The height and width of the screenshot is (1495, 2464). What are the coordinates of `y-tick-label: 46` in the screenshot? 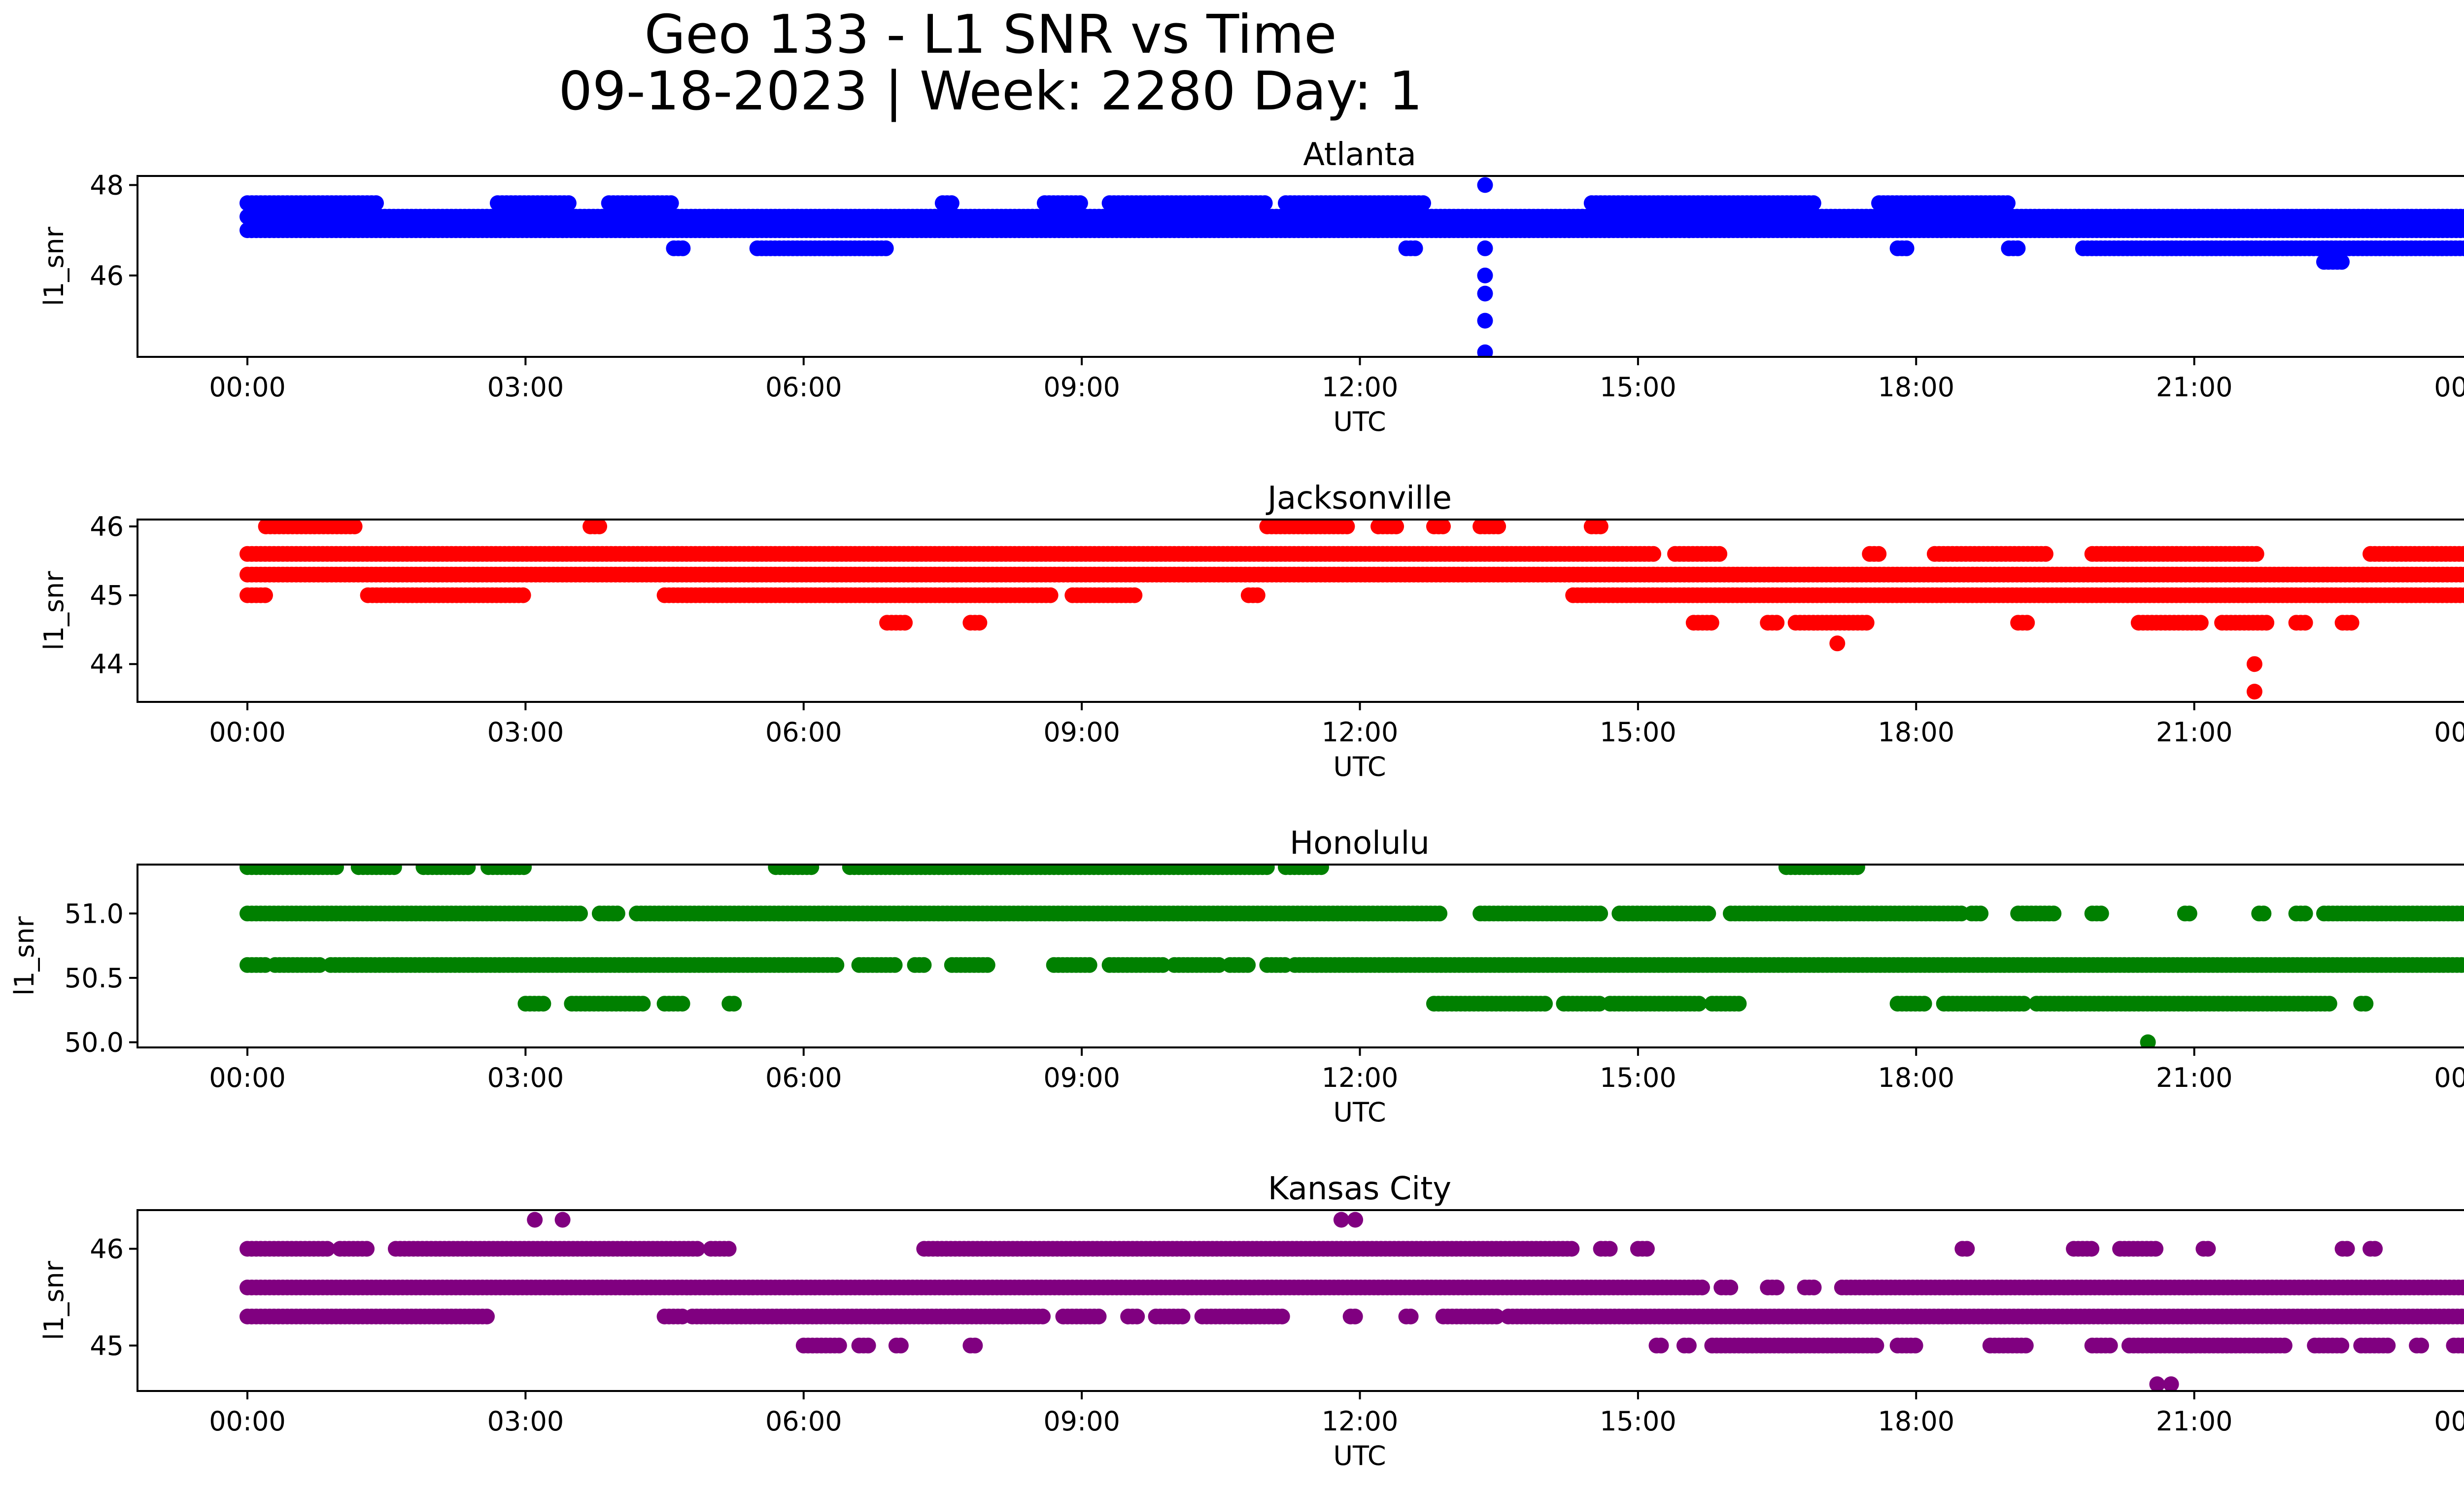 It's located at (107, 275).